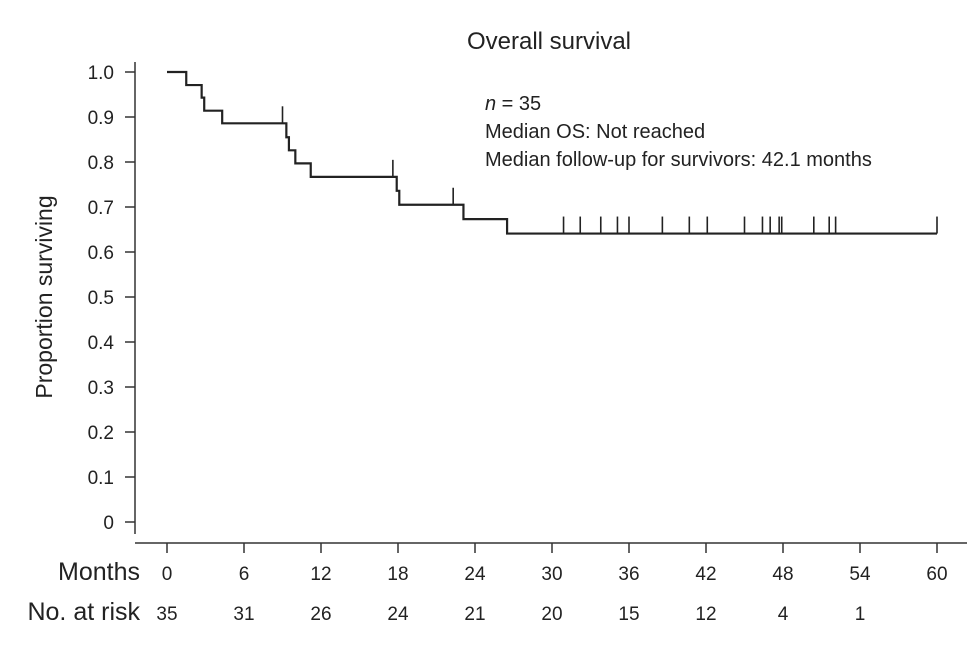 The height and width of the screenshot is (652, 969). I want to click on y-tick-label: 0.1, so click(101, 478).